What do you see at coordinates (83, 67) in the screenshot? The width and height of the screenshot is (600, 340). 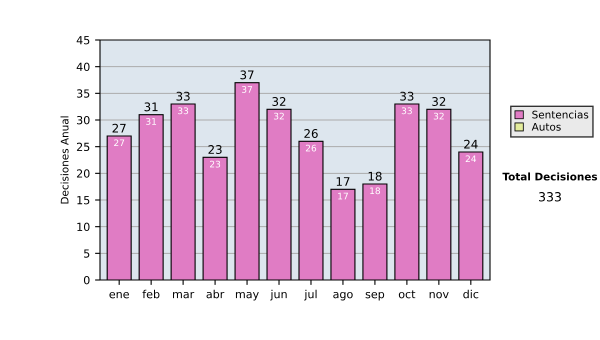 I see `y-tick-label: 40` at bounding box center [83, 67].